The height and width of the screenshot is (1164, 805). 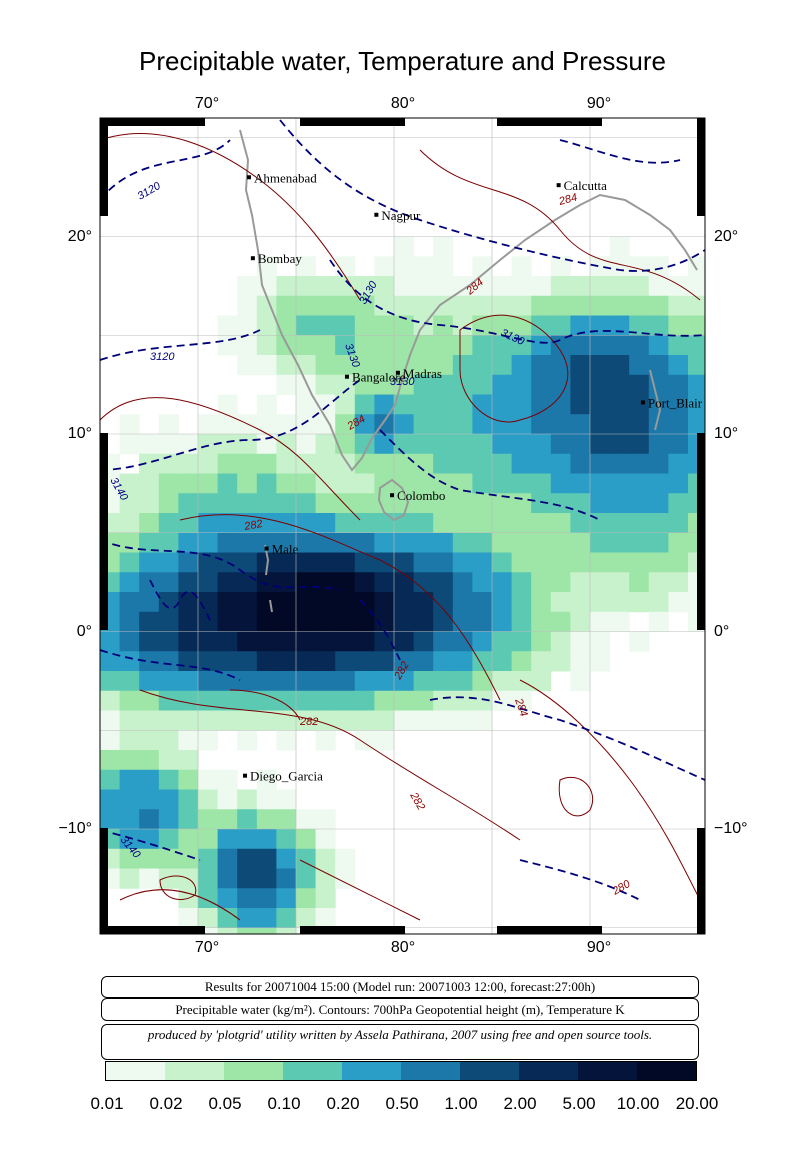 What do you see at coordinates (393, 500) in the screenshot?
I see `coast-line` at bounding box center [393, 500].